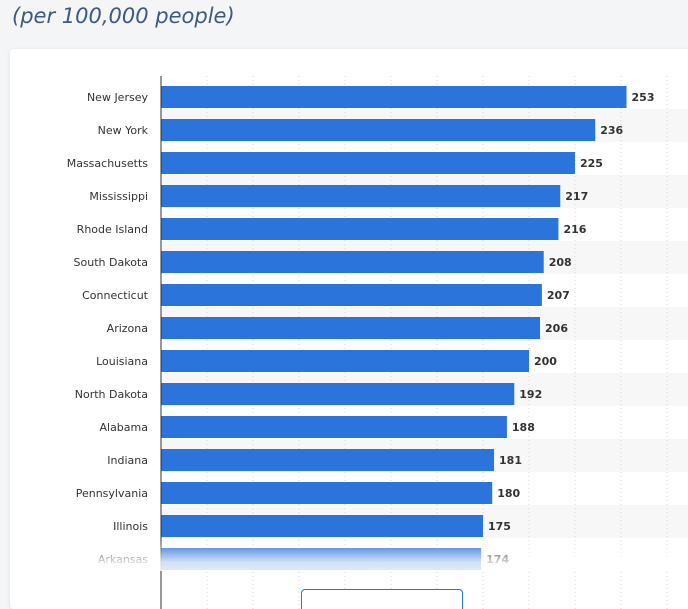  Describe the element at coordinates (130, 526) in the screenshot. I see `category-label: Illinois` at that location.